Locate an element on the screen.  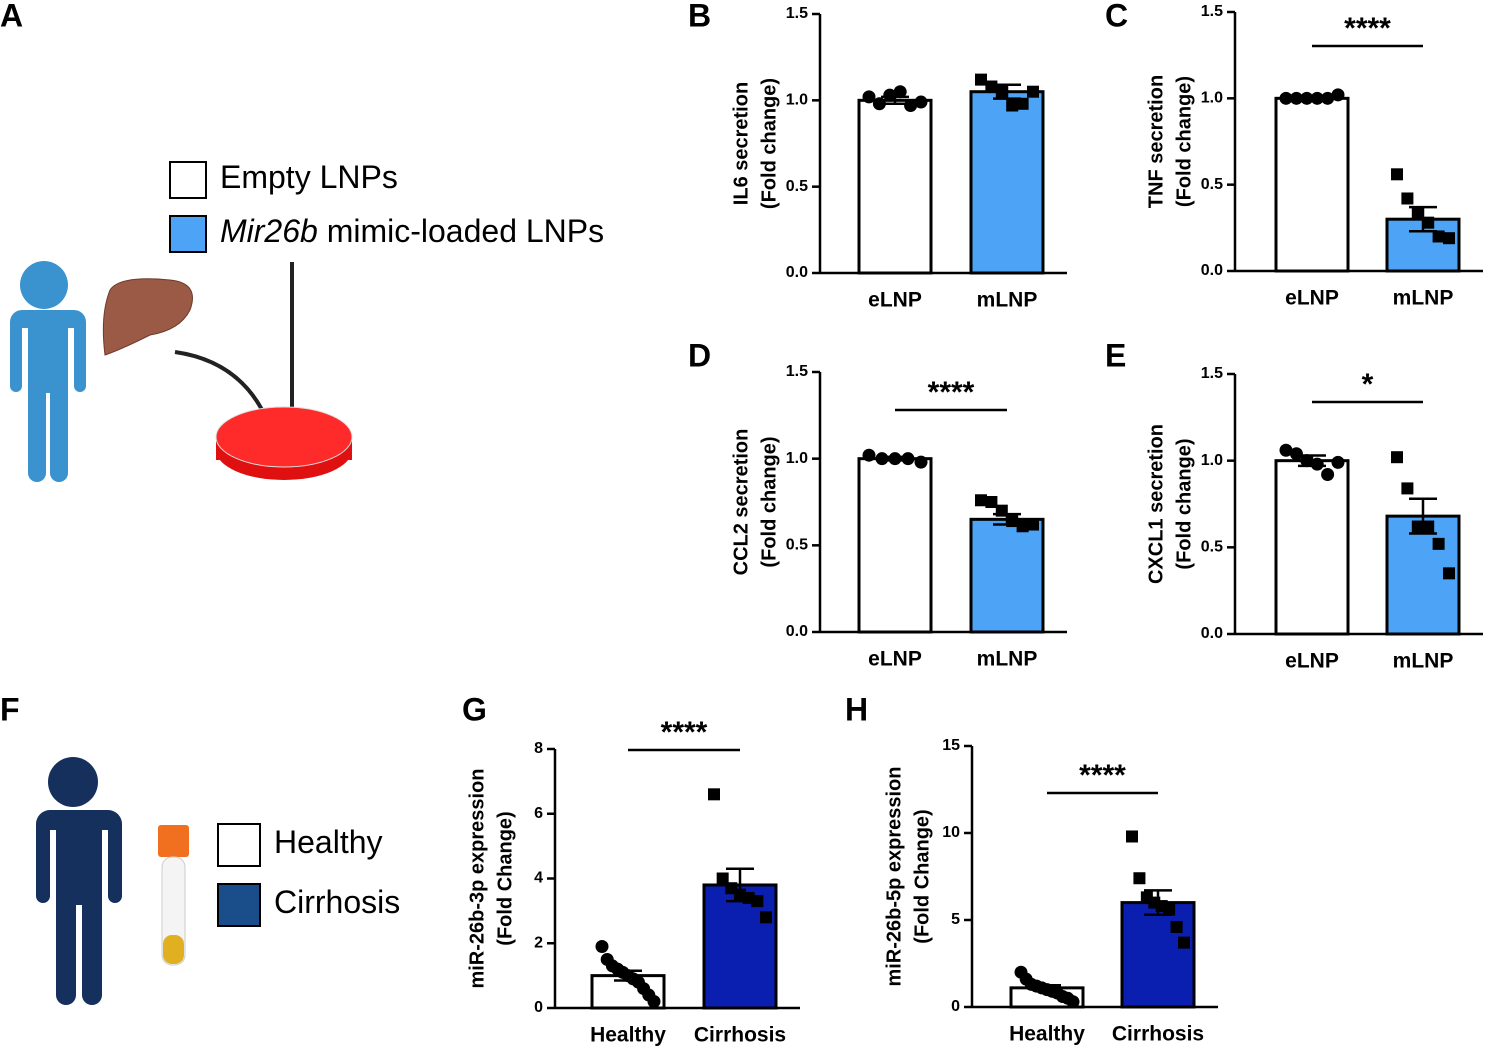
y-tick-label: 0 is located at coordinates (538, 1007).